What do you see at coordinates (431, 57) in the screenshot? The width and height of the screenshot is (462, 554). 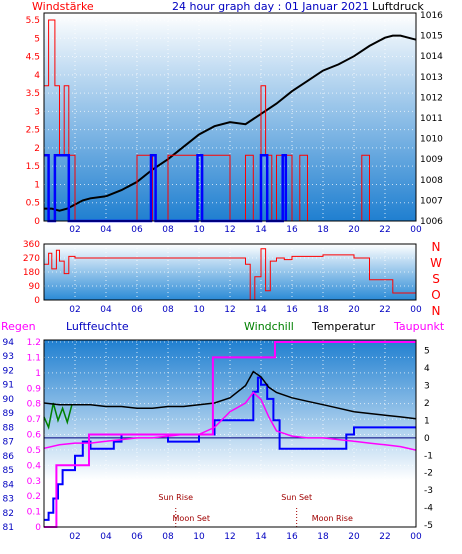 I see `pressure-axis-tick: 1014` at bounding box center [431, 57].